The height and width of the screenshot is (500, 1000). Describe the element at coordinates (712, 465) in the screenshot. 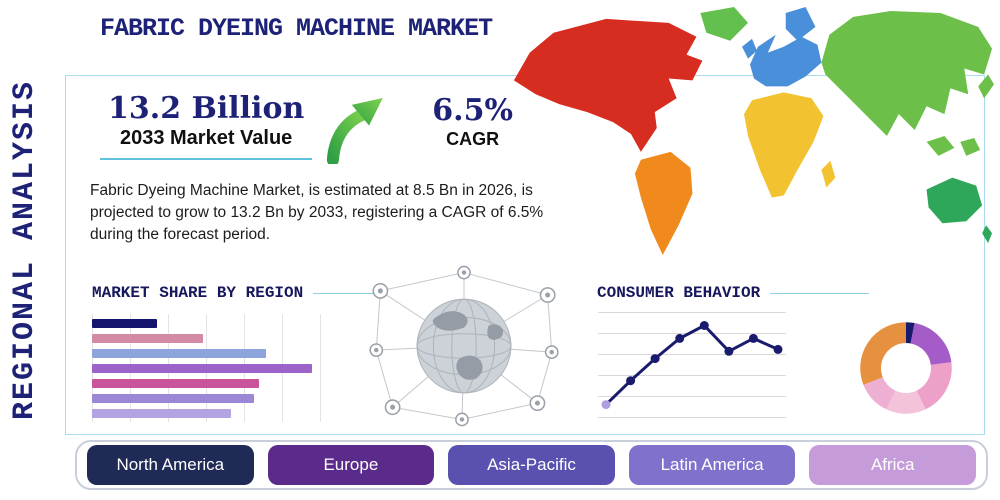

I see `region-button-latin-america: Latin America` at that location.